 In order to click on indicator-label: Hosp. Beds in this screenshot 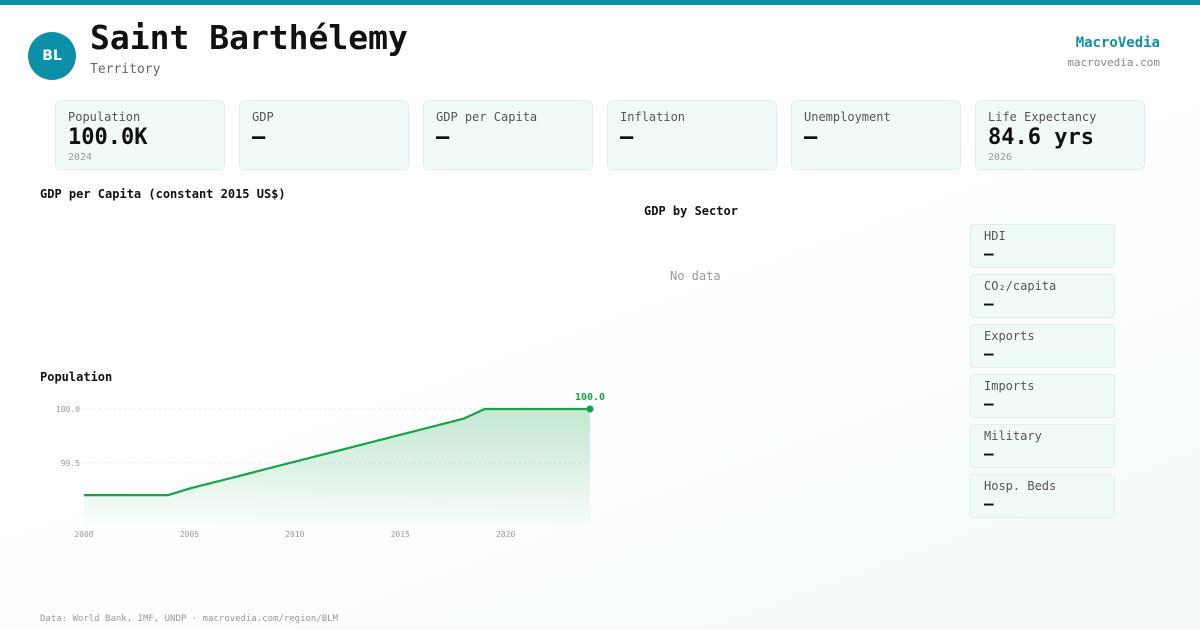, I will do `click(1020, 486)`.